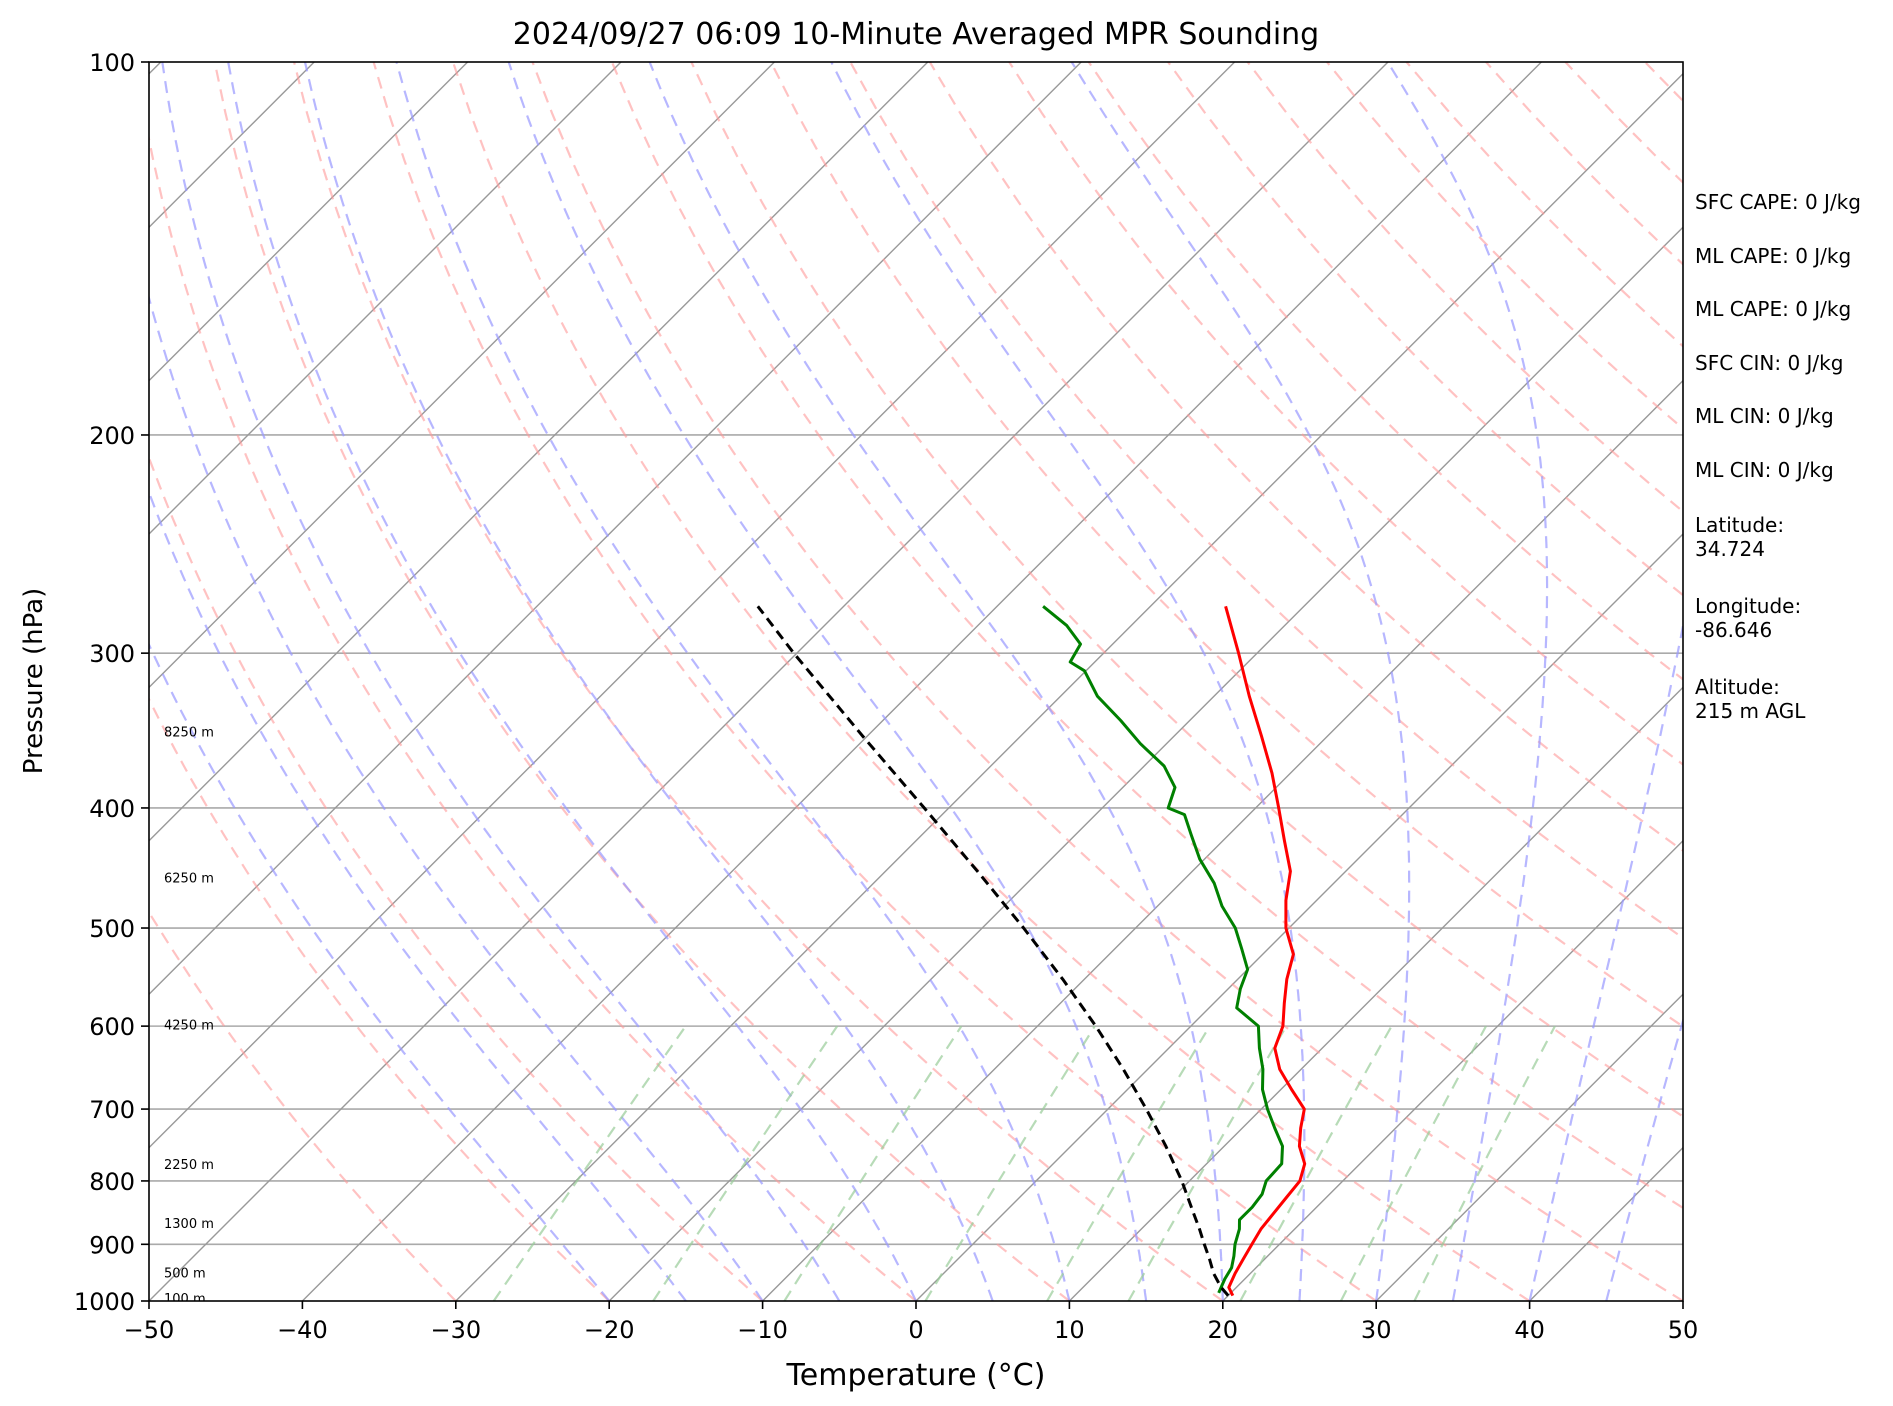 This screenshot has width=1893, height=1406. I want to click on sfc-cape-stat: SFC CAPE: 0 J/kg, so click(1778, 202).